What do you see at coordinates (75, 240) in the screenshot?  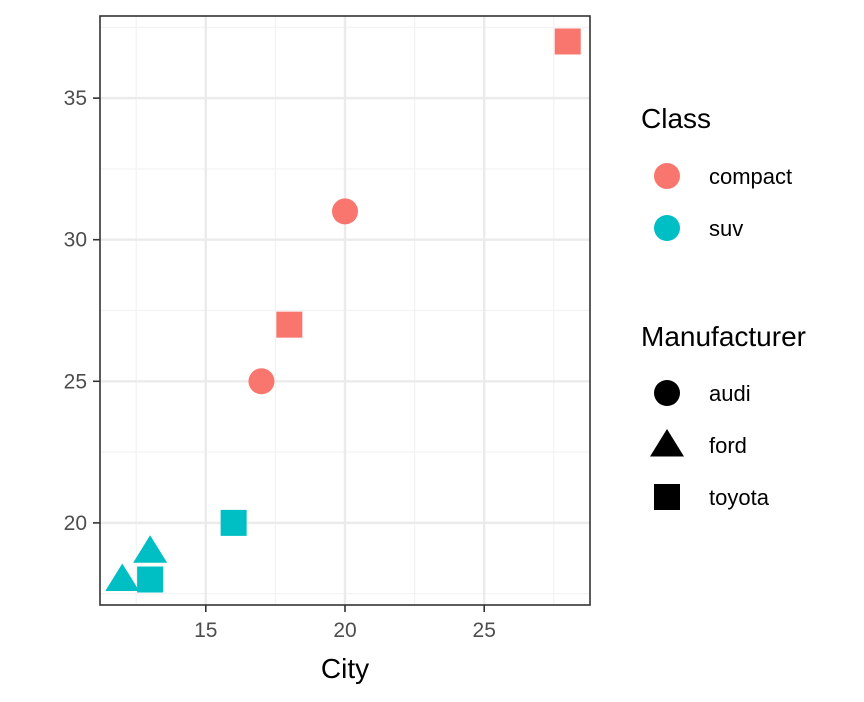 I see `y-tick-label: 30` at bounding box center [75, 240].